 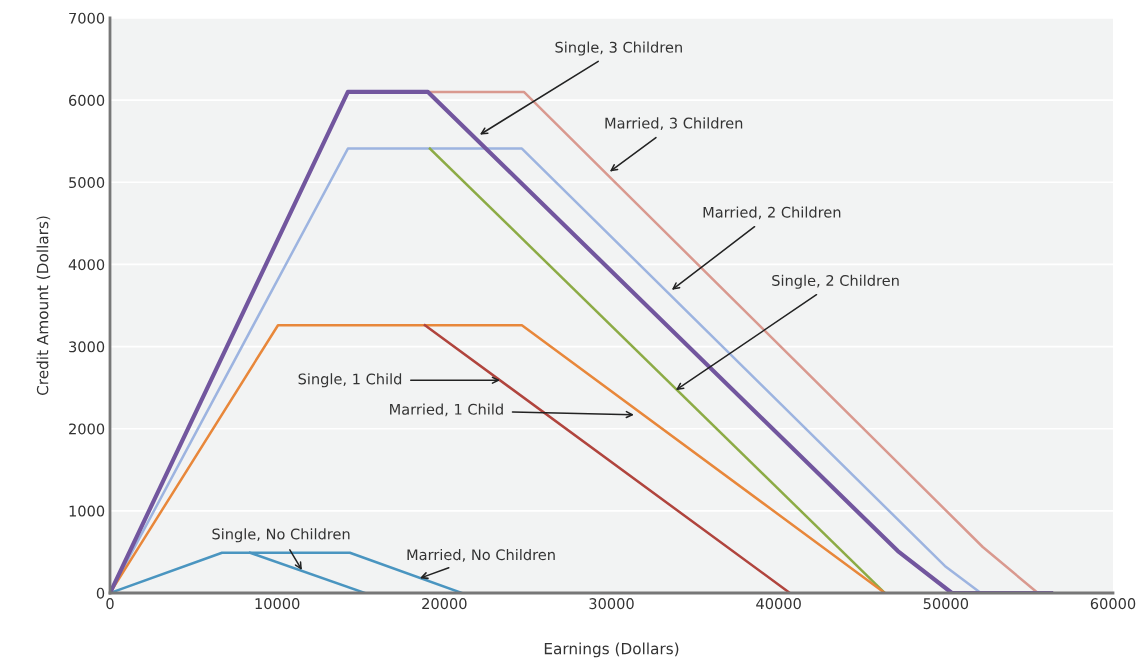 What do you see at coordinates (281, 535) in the screenshot?
I see `annotation: Single, No Children` at bounding box center [281, 535].